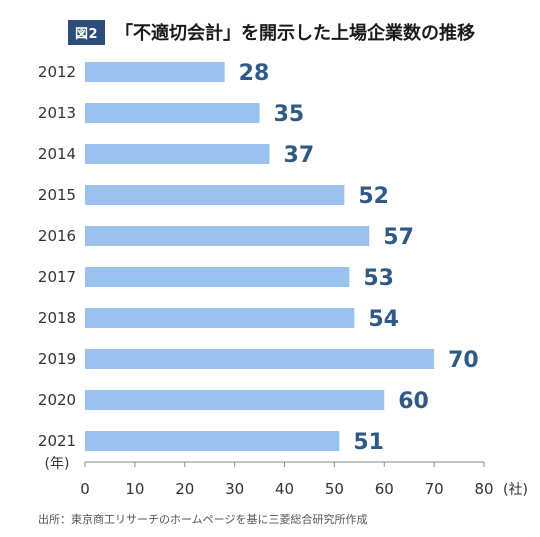 The image size is (540, 537). Describe the element at coordinates (463, 360) in the screenshot. I see `data-label-2019: 70` at that location.